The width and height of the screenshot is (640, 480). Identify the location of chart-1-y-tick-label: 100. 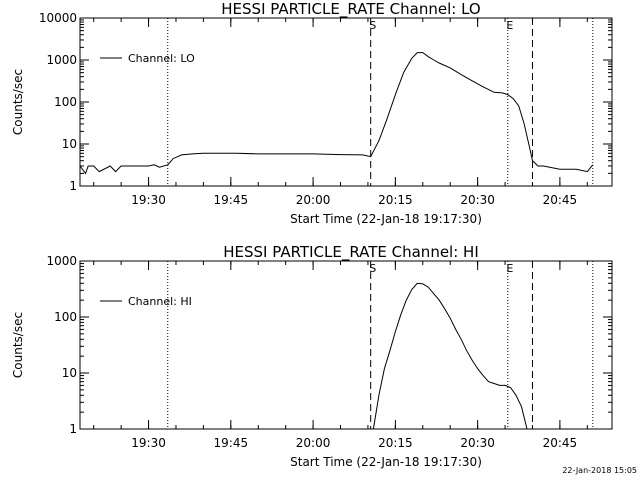
(65, 102).